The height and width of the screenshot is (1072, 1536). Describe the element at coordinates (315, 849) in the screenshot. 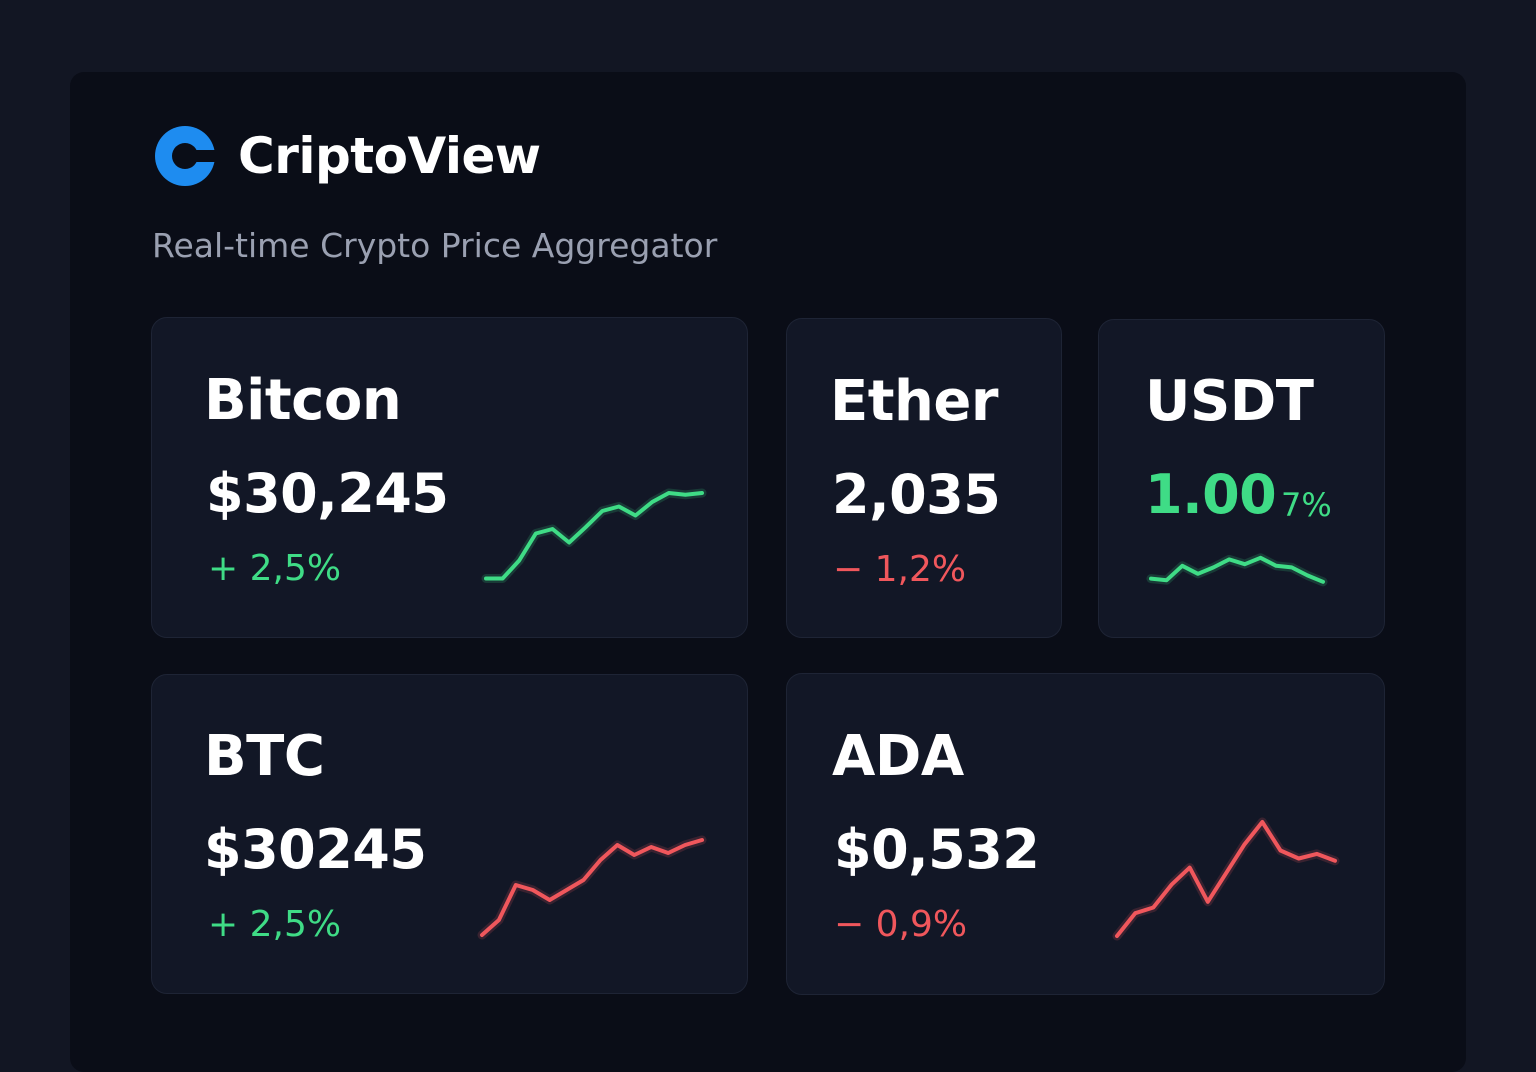

I see `coin-price: $30245` at that location.